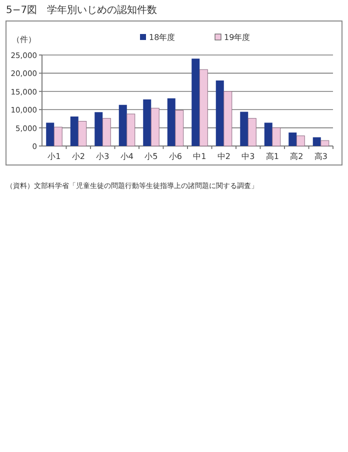 The image size is (348, 452). What do you see at coordinates (82, 10) in the screenshot?
I see `chart-title: 5−7図 学年別いじめの認知件数` at bounding box center [82, 10].